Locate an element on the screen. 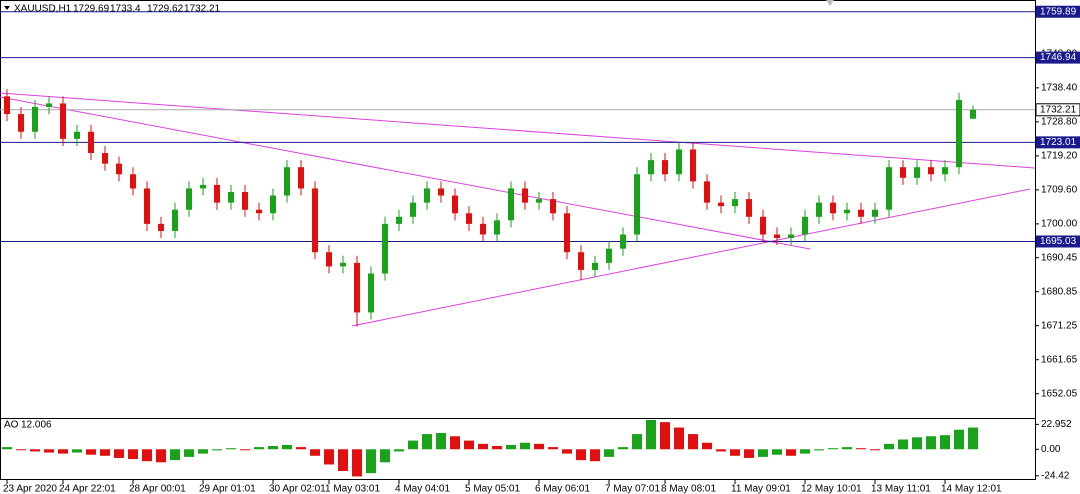 This screenshot has width=1080, height=494. x-tick-label: 29 Apr 01:01 is located at coordinates (227, 489).